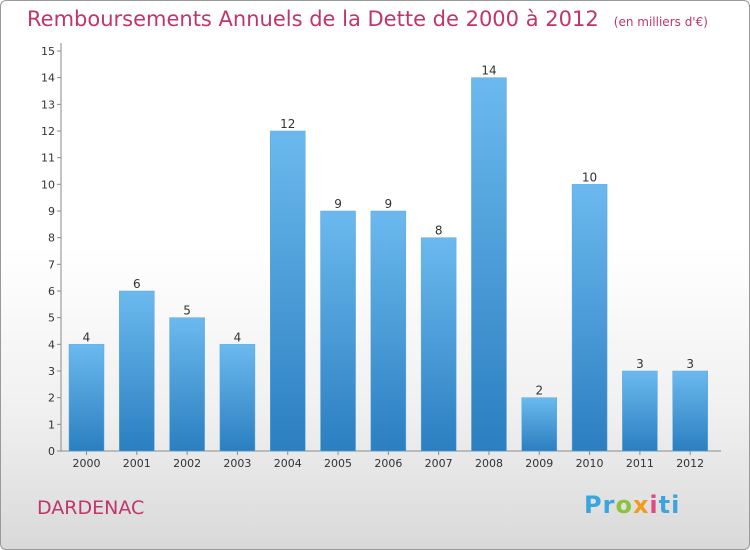 The height and width of the screenshot is (550, 750). Describe the element at coordinates (640, 463) in the screenshot. I see `x-tick-label: 2011` at that location.